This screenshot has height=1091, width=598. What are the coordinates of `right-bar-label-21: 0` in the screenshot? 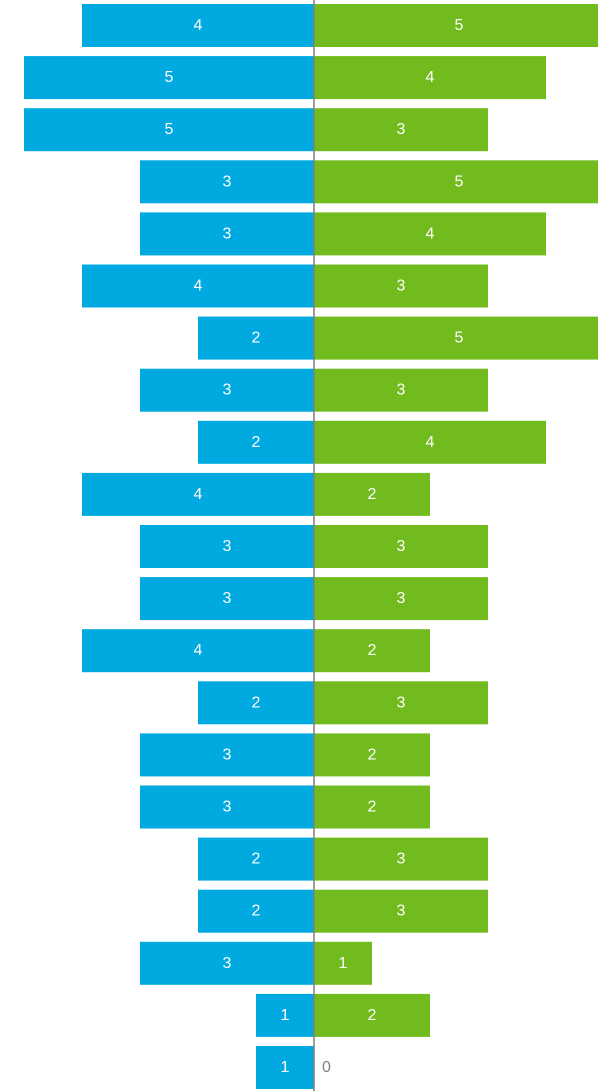 It's located at (326, 1067).